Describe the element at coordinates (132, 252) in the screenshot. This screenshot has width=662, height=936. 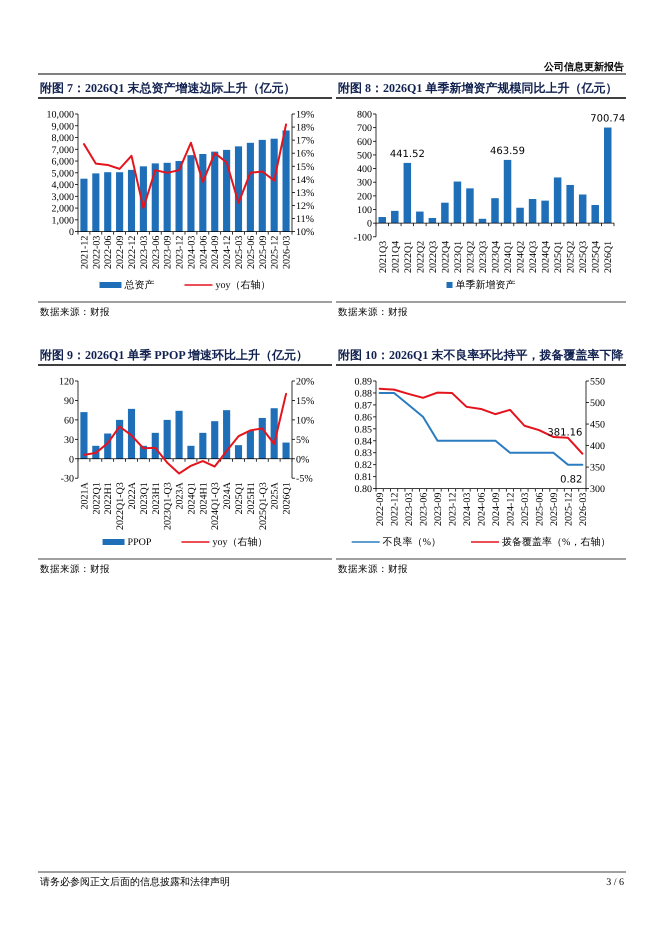
I see `x-tick-label: 2022-12` at that location.